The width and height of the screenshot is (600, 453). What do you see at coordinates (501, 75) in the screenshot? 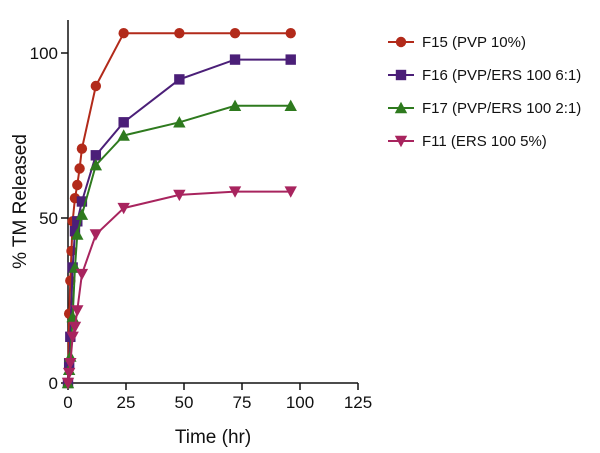
I see `legend-label: F16 (PVP/ERS 100 6:1)` at bounding box center [501, 75].